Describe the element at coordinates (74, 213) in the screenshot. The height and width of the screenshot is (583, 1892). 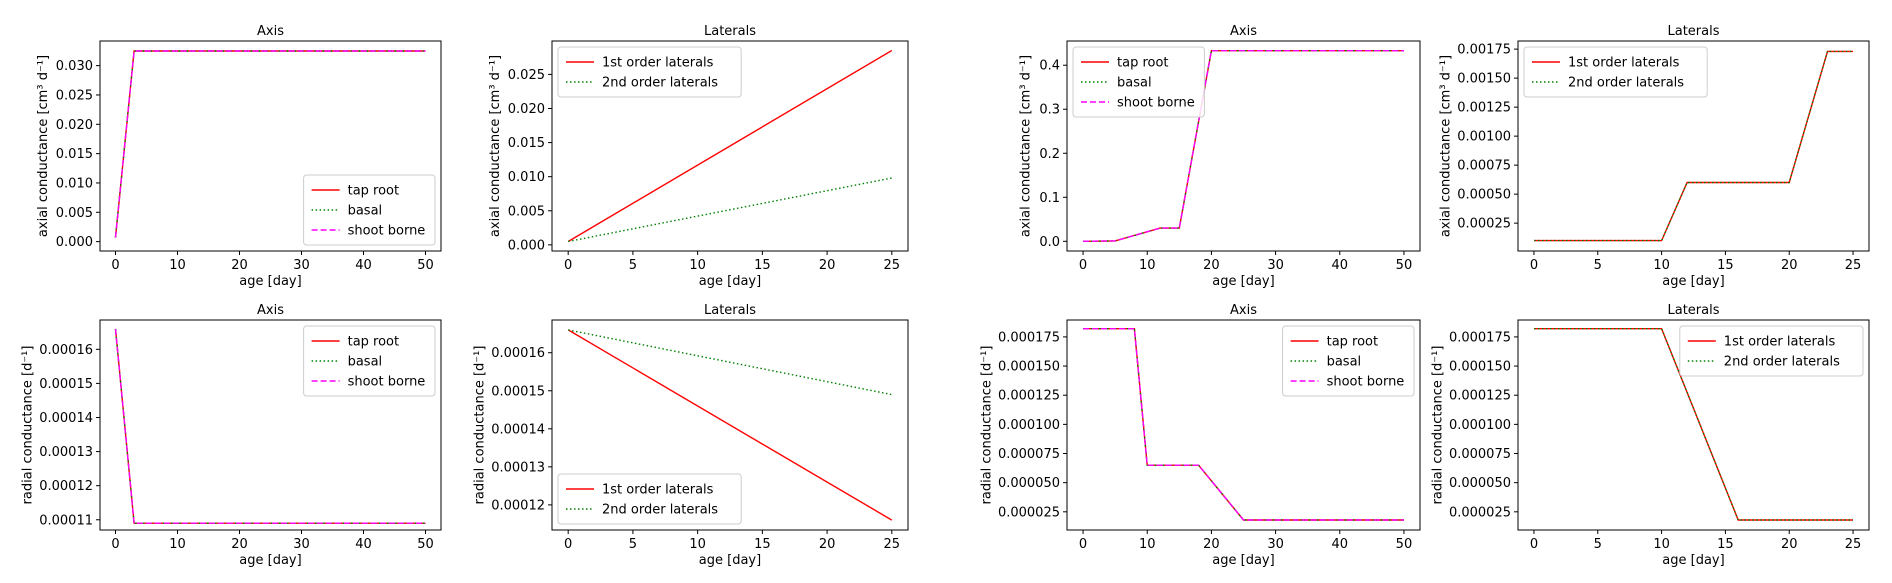
I see `y-tick-label: 0.005` at that location.